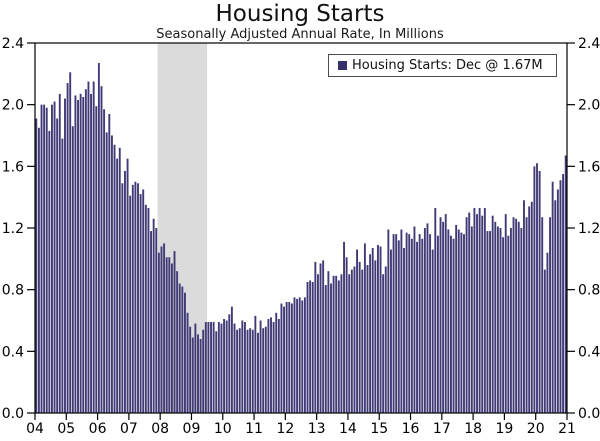 The width and height of the screenshot is (600, 441). What do you see at coordinates (442, 429) in the screenshot?
I see `x-axis-label: 17` at bounding box center [442, 429].